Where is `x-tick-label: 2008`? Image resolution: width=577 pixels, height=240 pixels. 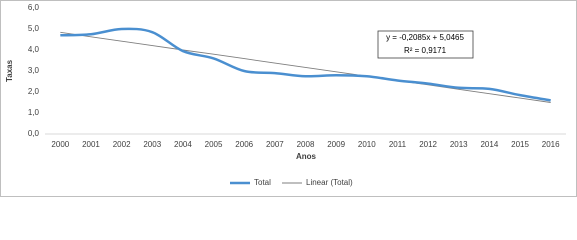 x-tick-label: 2008 is located at coordinates (306, 144).